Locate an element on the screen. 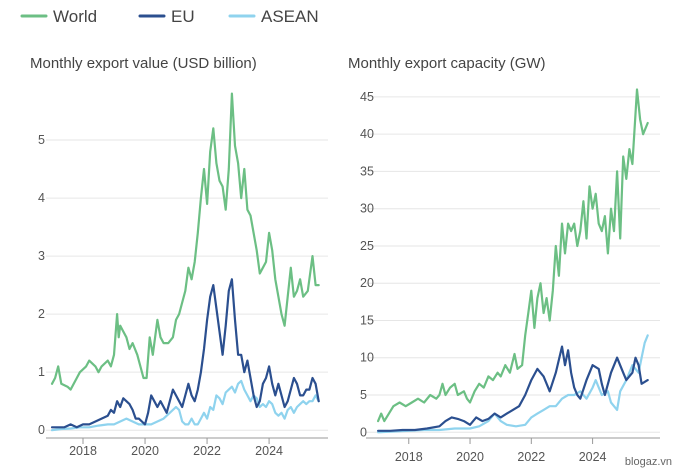 The width and height of the screenshot is (680, 473). y-tick-label: 45 is located at coordinates (367, 97).